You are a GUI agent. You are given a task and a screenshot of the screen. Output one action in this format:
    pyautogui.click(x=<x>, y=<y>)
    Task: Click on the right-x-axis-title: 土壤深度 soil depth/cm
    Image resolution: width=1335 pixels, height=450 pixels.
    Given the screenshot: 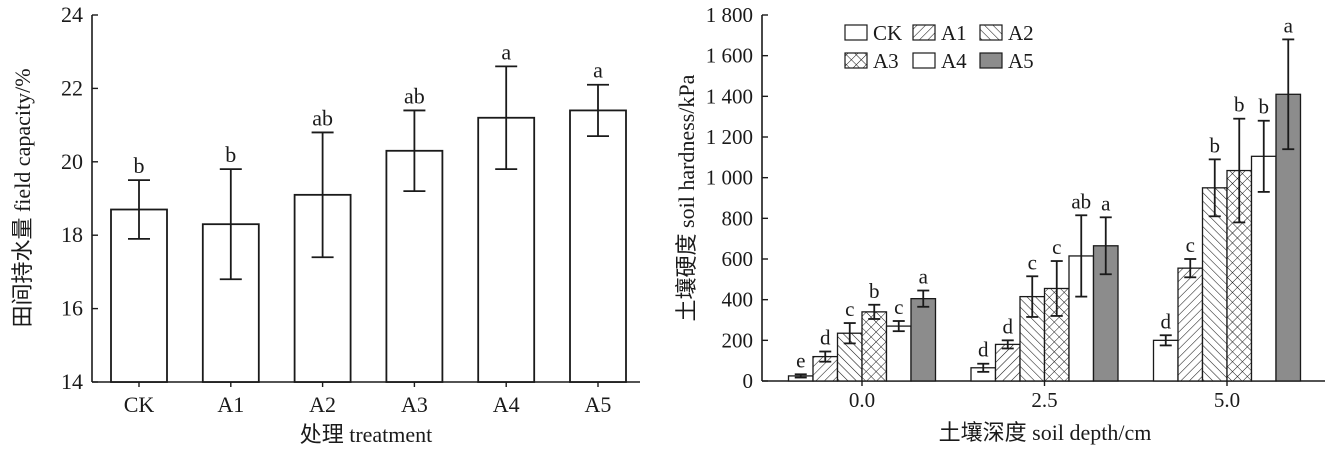 What is the action you would take?
    pyautogui.click(x=1045, y=432)
    